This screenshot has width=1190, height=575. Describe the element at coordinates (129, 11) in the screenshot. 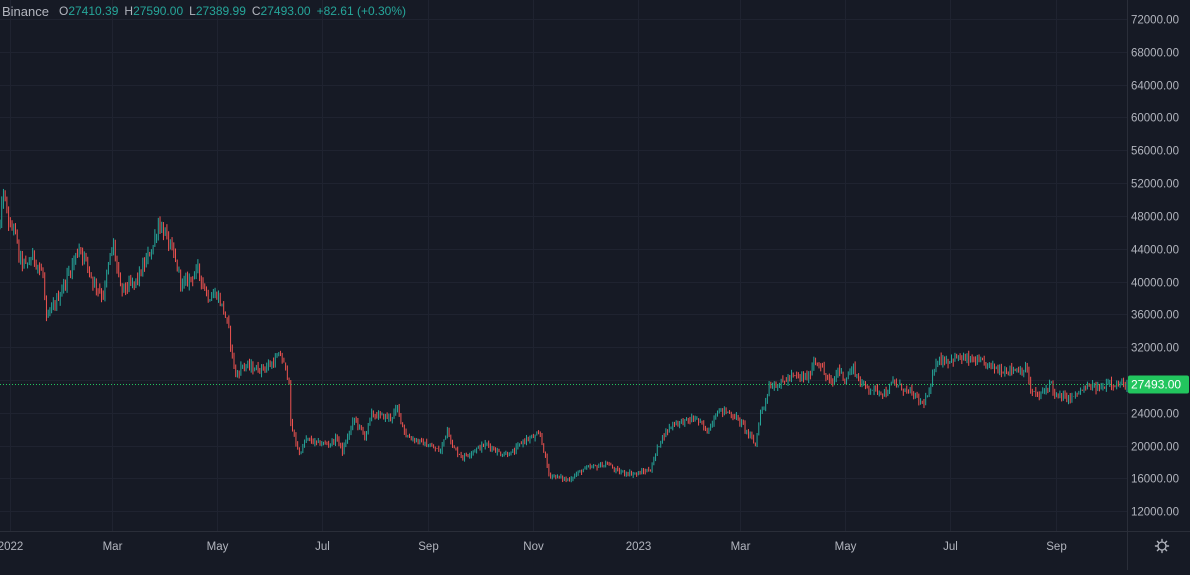

I see `high-label: H` at that location.